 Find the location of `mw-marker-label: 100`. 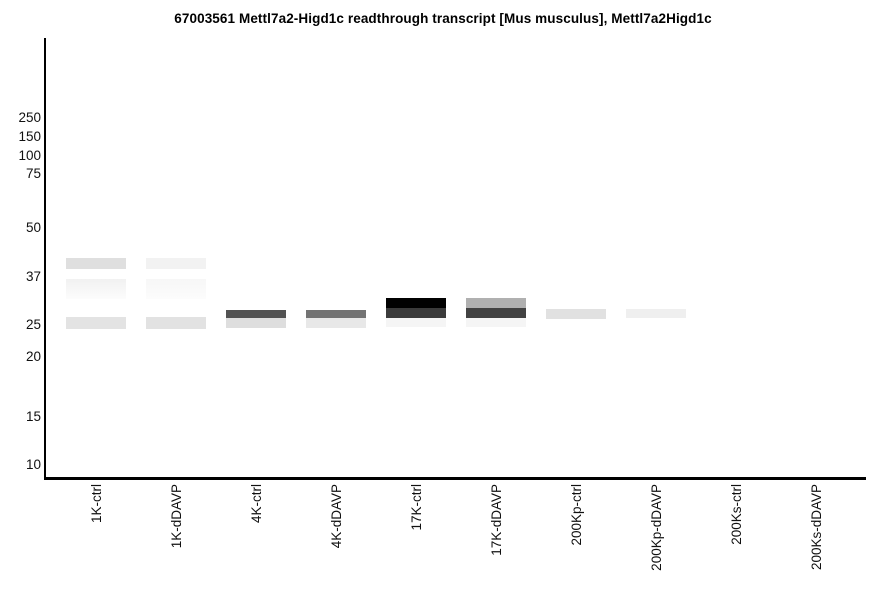

mw-marker-label: 100 is located at coordinates (29, 155).